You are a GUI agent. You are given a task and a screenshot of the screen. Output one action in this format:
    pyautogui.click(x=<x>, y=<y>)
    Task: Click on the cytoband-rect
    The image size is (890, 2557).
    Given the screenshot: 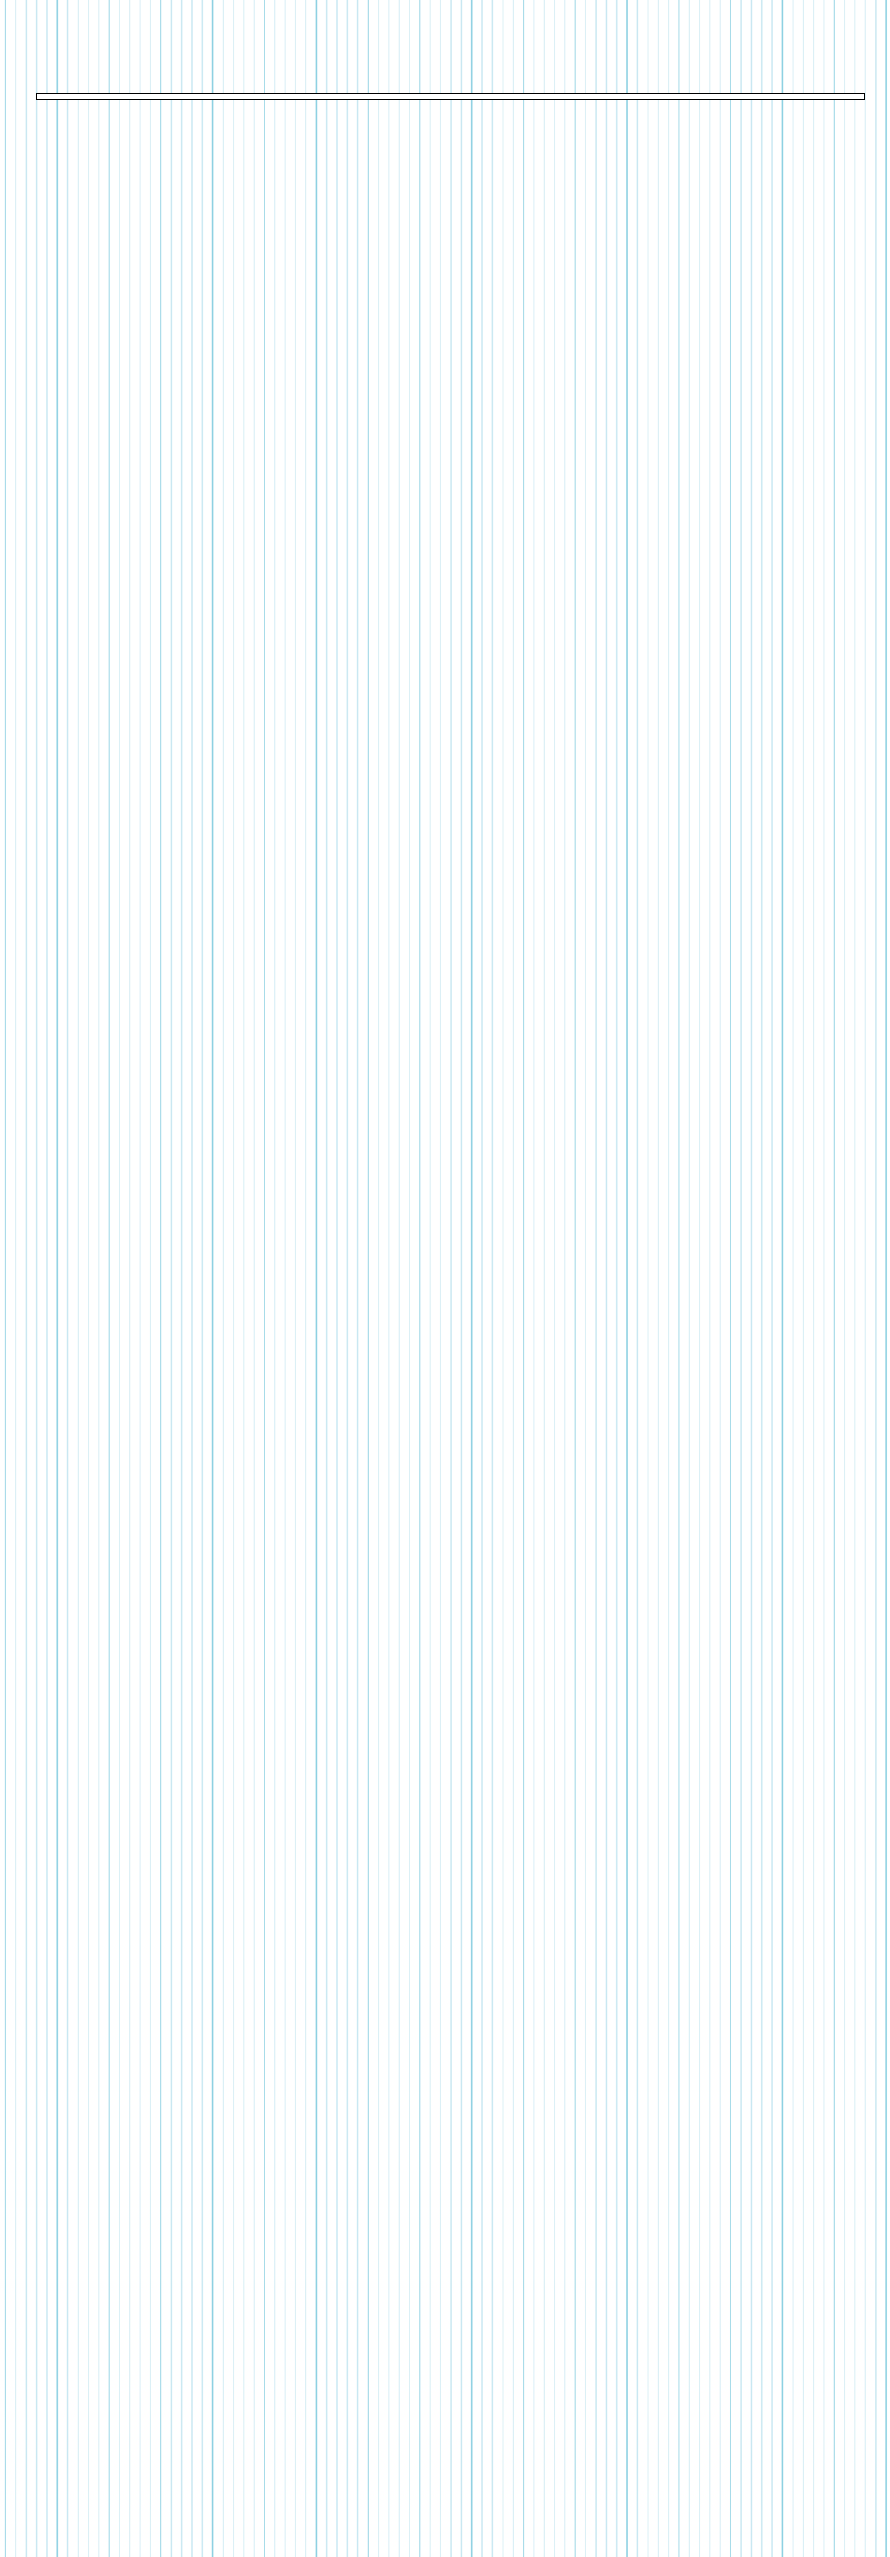 What is the action you would take?
    pyautogui.click(x=450, y=96)
    